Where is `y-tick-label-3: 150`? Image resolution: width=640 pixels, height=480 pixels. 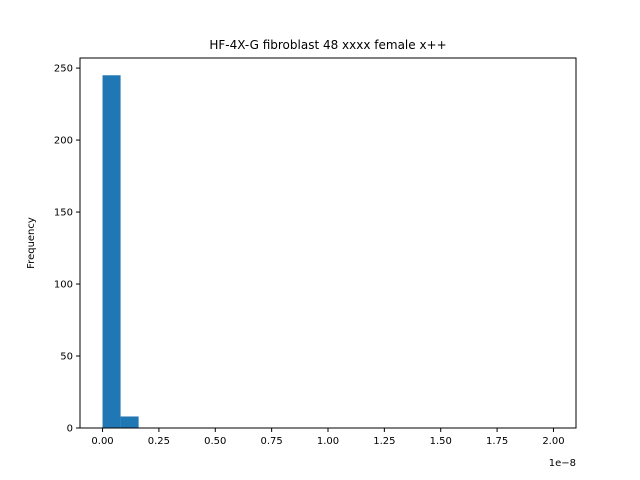 y-tick-label-3: 150 is located at coordinates (63, 213).